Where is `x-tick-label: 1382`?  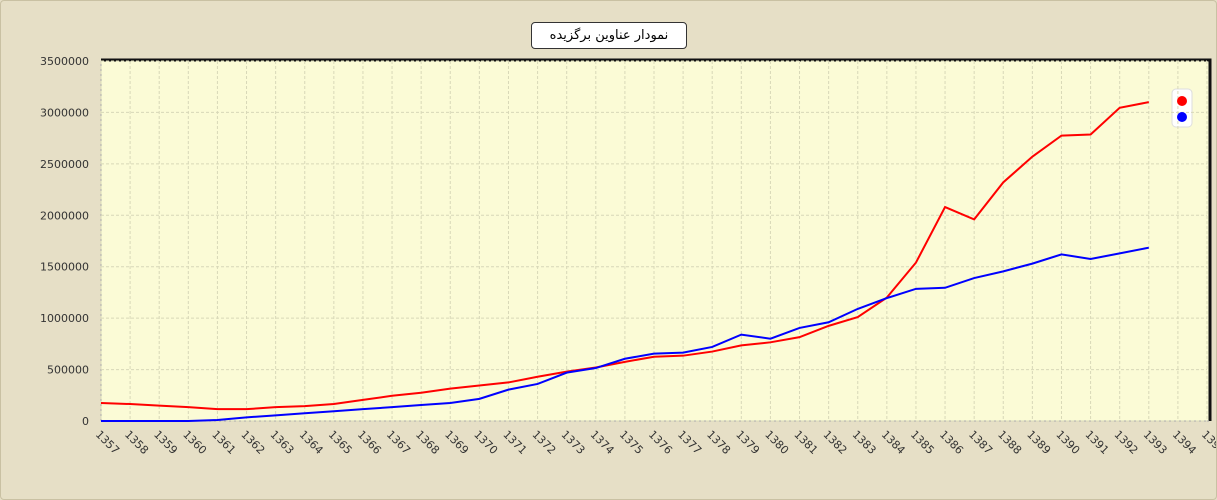
x-tick-label: 1382 is located at coordinates (835, 442).